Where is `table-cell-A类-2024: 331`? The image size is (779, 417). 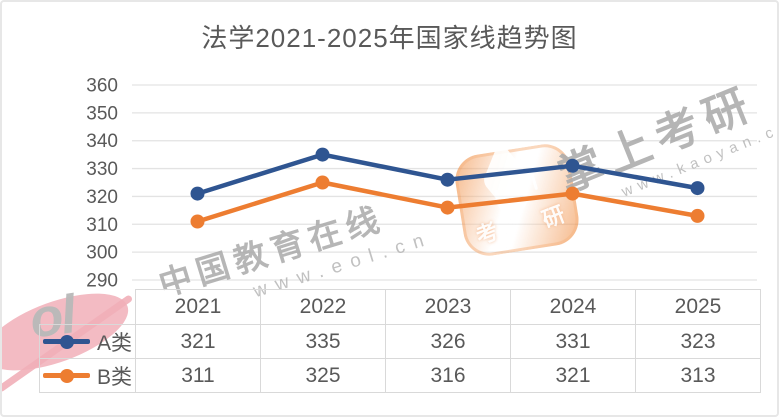 table-cell-A类-2024: 331 is located at coordinates (573, 341).